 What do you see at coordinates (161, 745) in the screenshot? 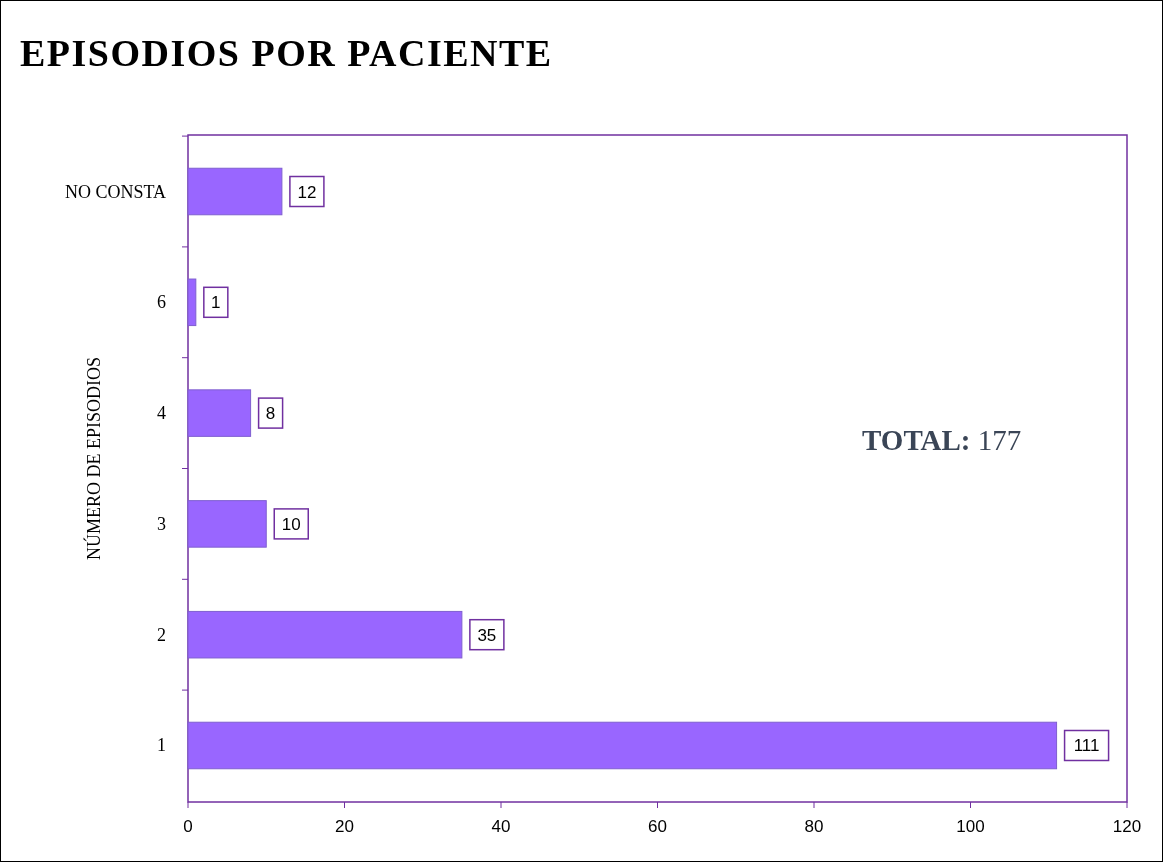
I see `y-tick-label: 1` at bounding box center [161, 745].